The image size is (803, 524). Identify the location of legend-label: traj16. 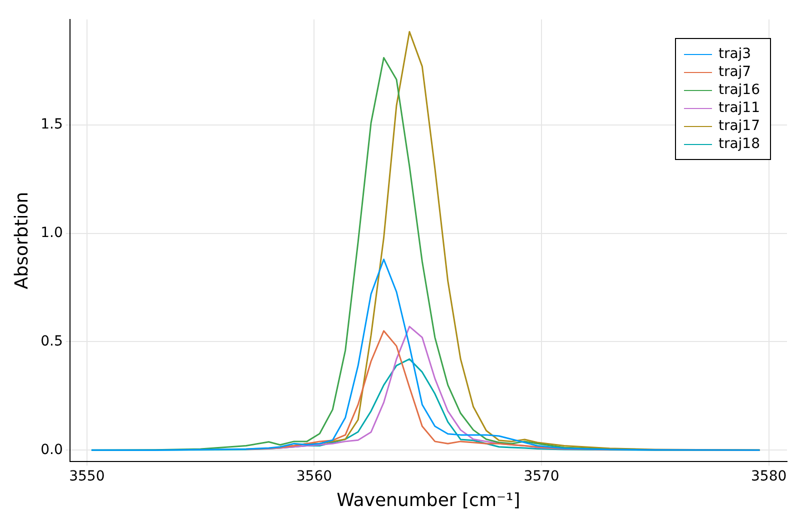
(739, 90).